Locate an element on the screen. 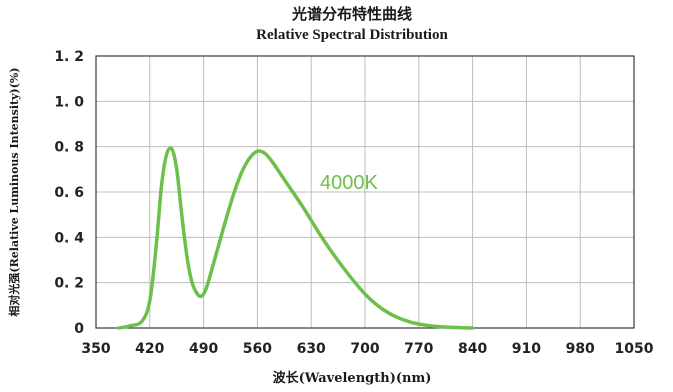  x-tick-label: 770 is located at coordinates (418, 349).